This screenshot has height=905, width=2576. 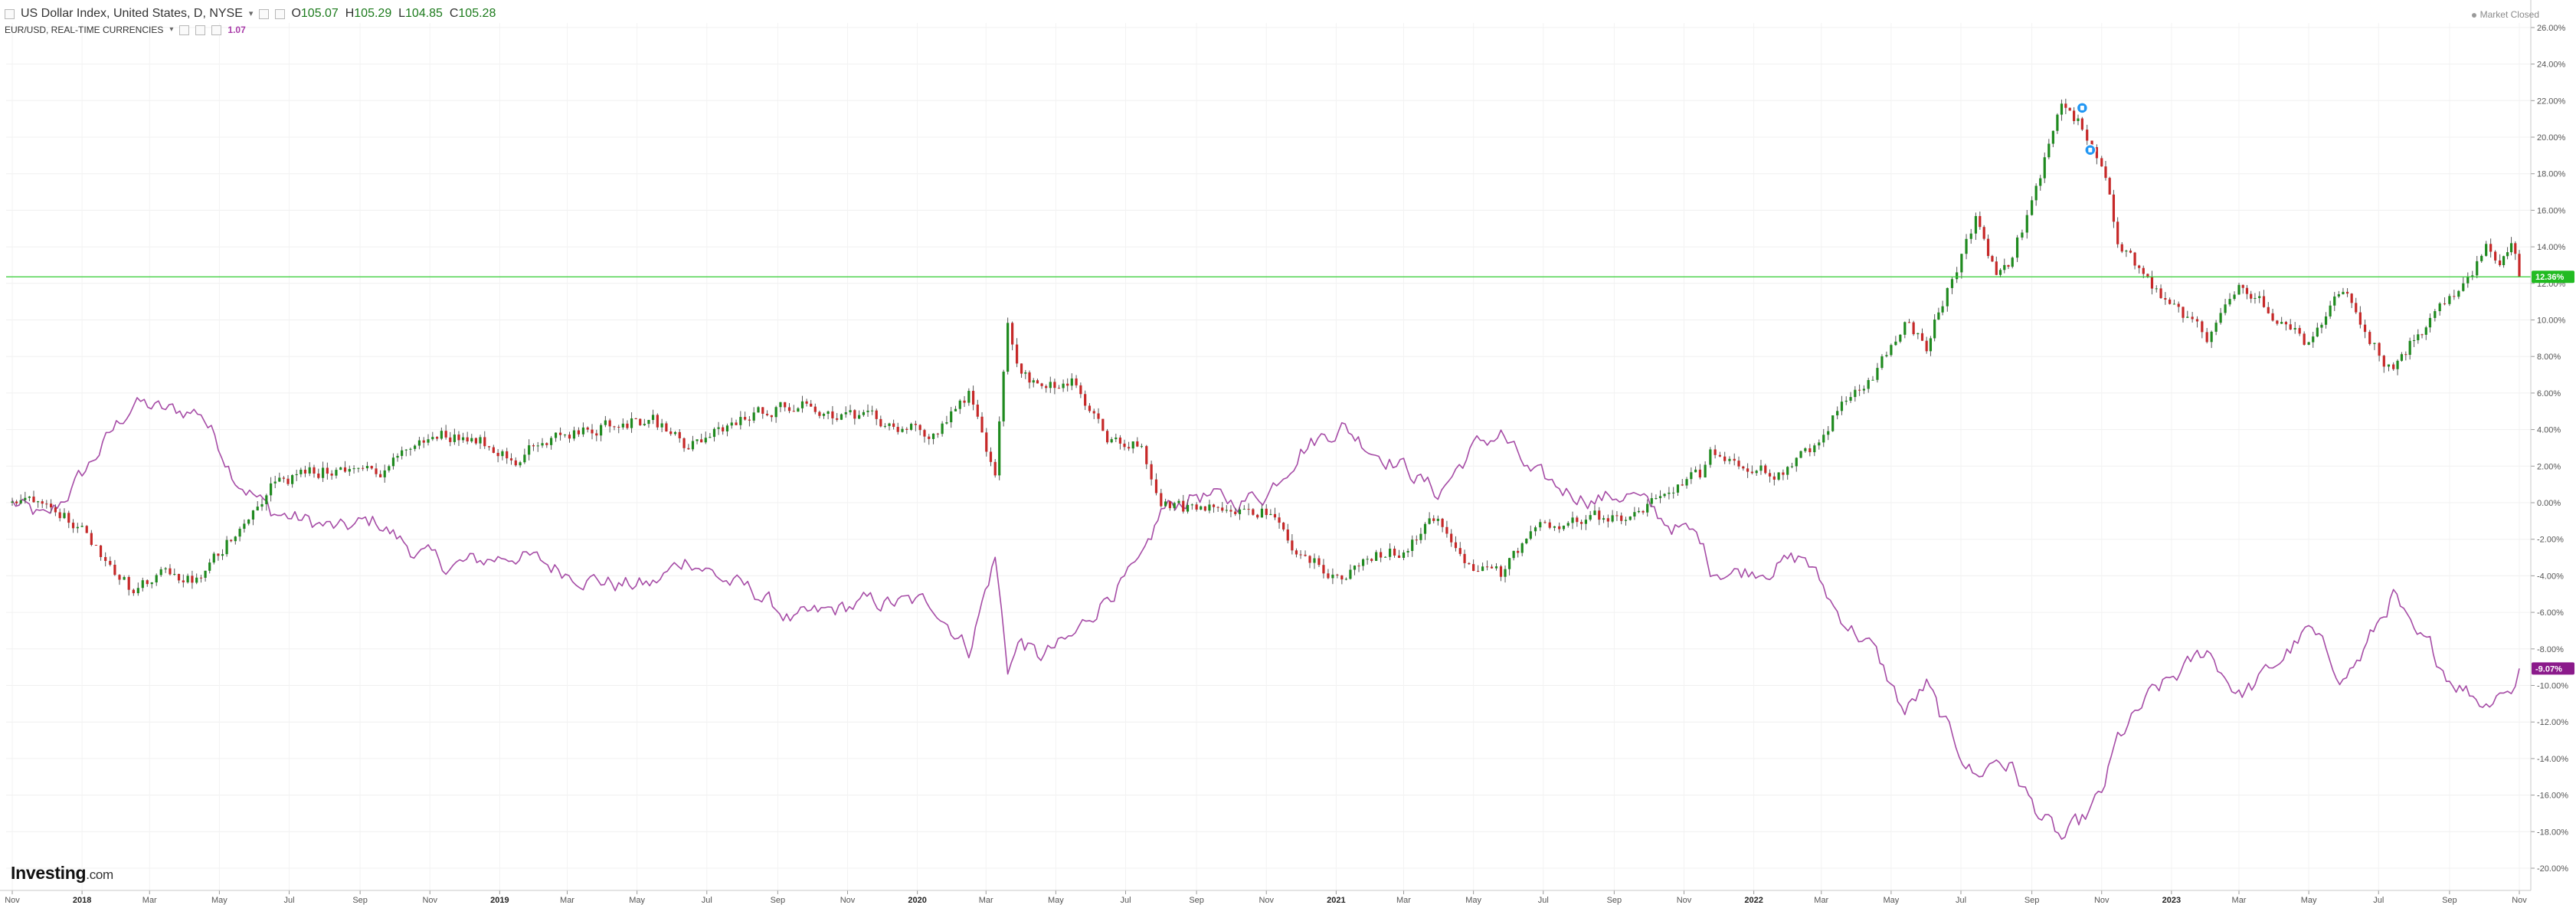 I want to click on hide-series-icon, so click(x=280, y=14).